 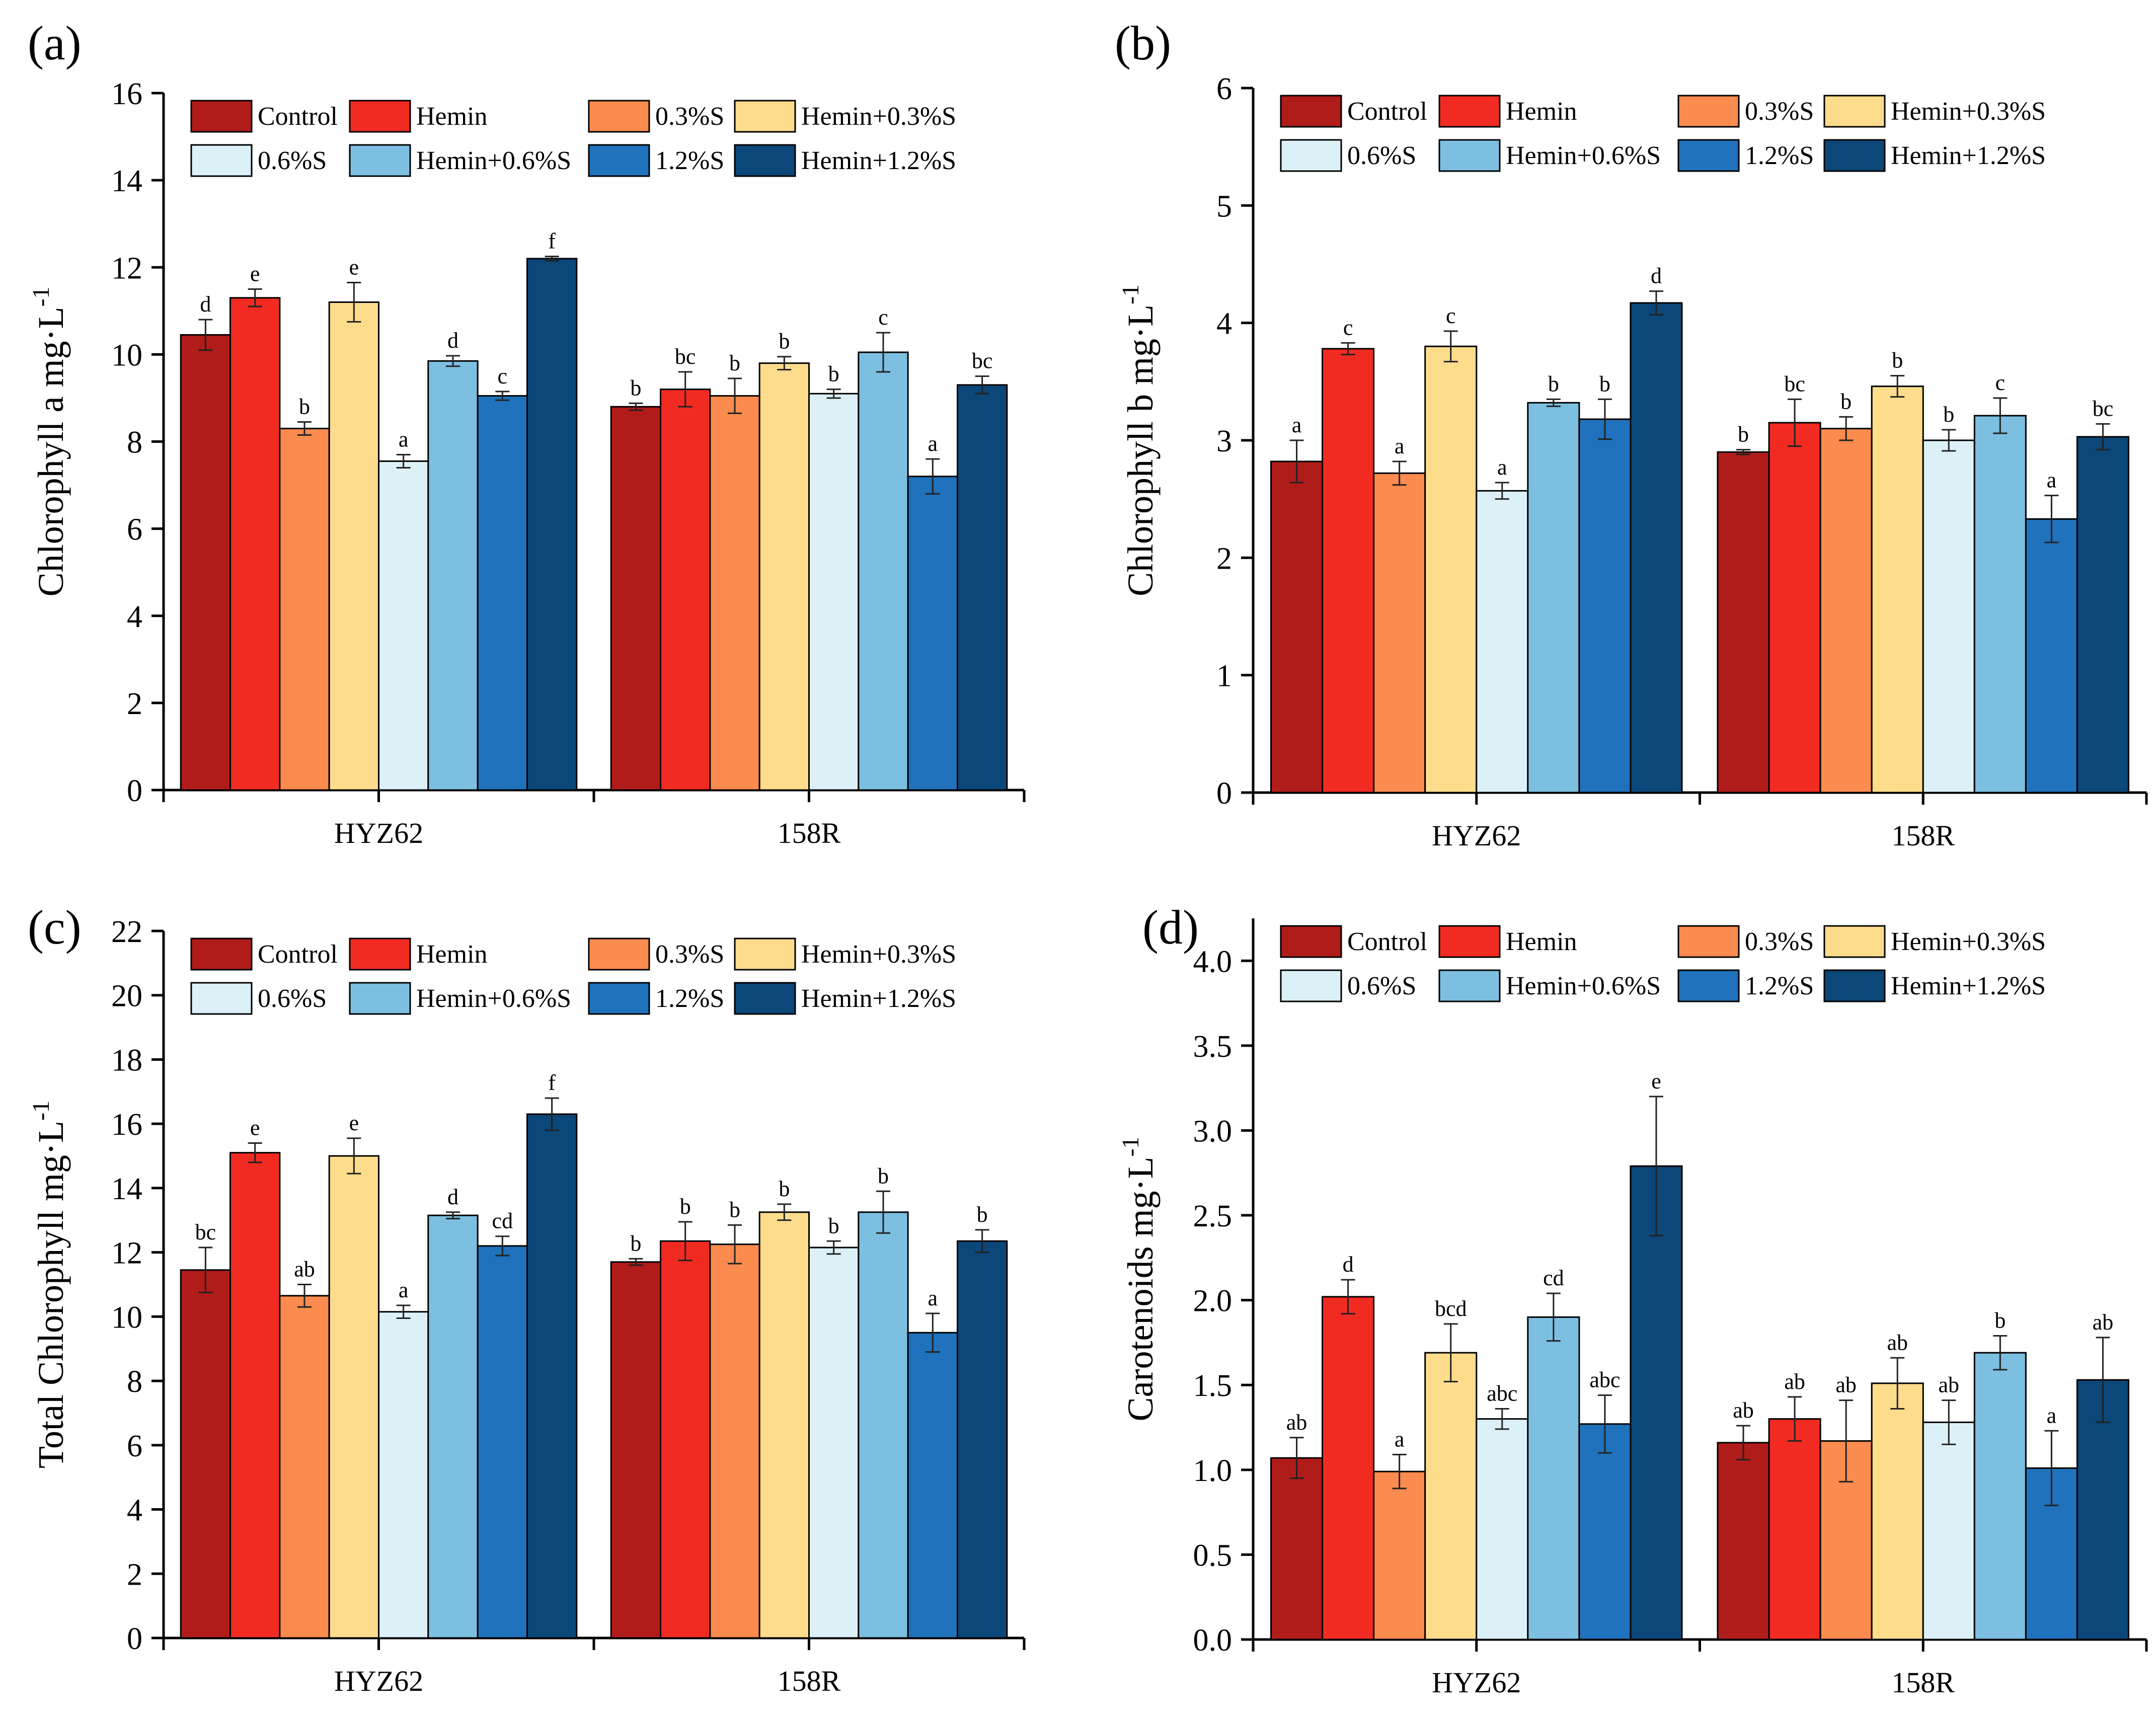 I want to click on y-tick-label: 22, so click(x=126, y=932).